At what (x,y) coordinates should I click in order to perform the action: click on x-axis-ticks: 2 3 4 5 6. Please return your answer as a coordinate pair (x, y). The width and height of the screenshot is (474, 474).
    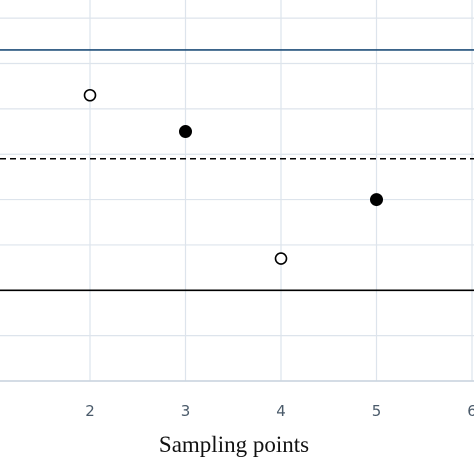
    Looking at the image, I should click on (279, 411).